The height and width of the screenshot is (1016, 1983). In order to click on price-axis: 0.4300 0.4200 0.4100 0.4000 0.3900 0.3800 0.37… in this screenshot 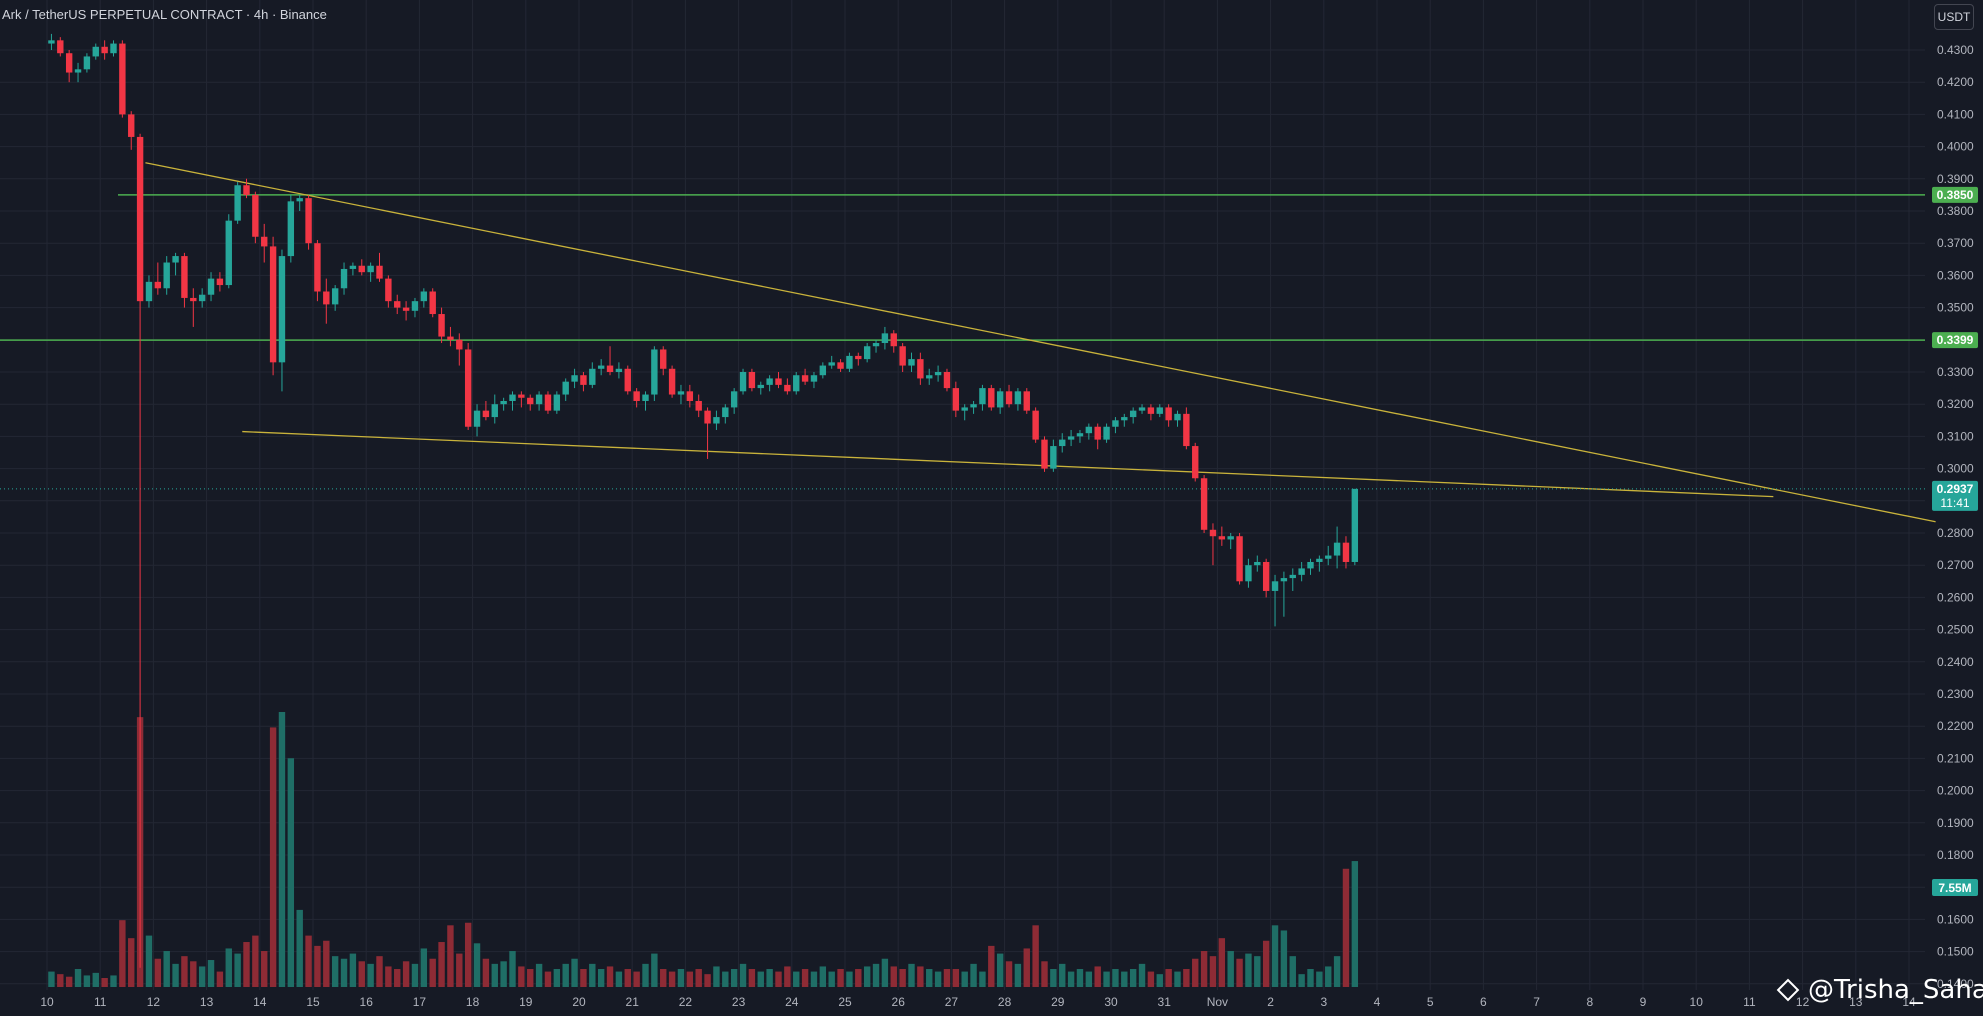, I will do `click(1955, 517)`.